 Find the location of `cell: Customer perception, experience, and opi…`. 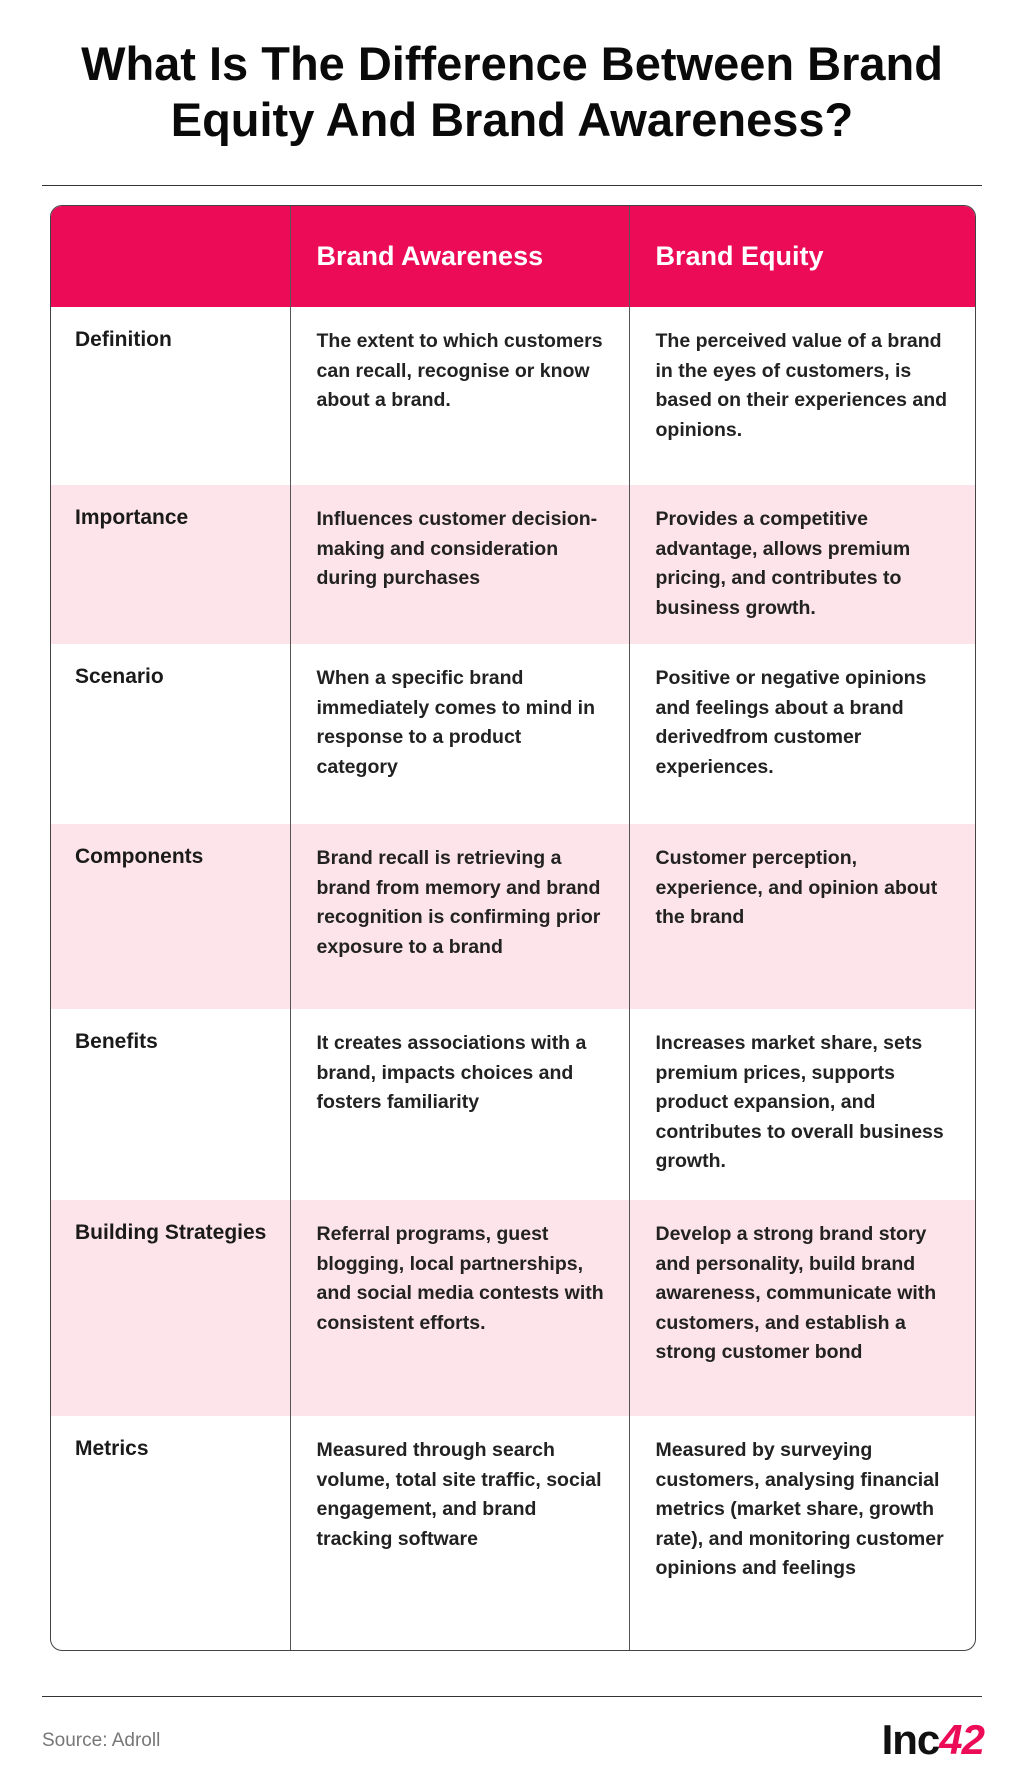

cell: Customer perception, experience, and opi… is located at coordinates (801, 916).